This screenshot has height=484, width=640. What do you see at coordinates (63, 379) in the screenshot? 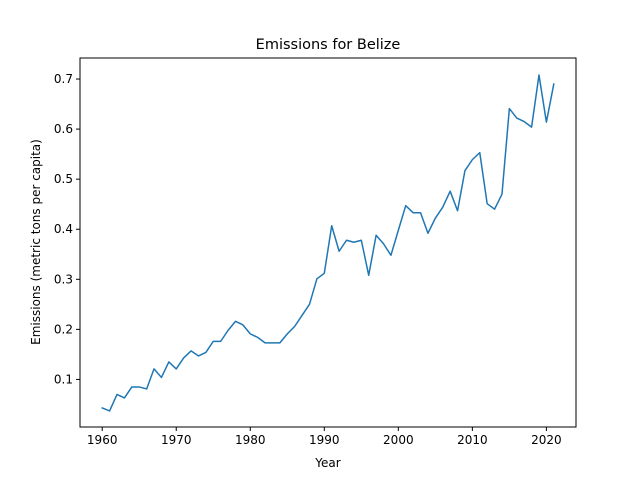
I see `y-tick-label: 0.1` at bounding box center [63, 379].